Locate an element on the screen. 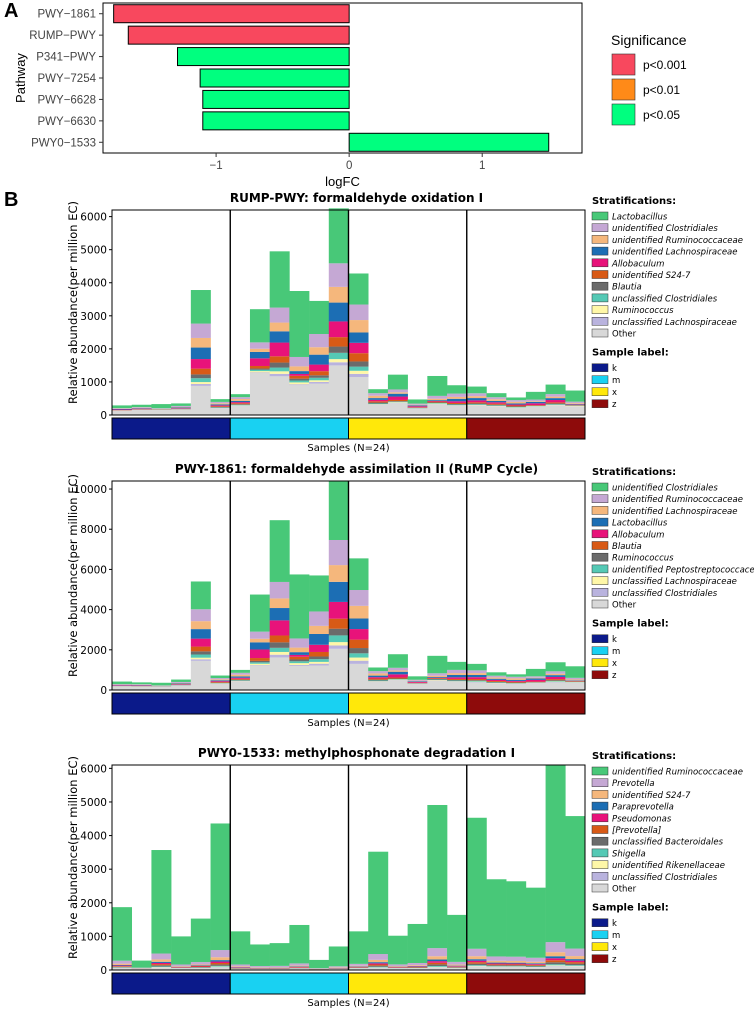  legend-label: p<0.05 is located at coordinates (661, 115).